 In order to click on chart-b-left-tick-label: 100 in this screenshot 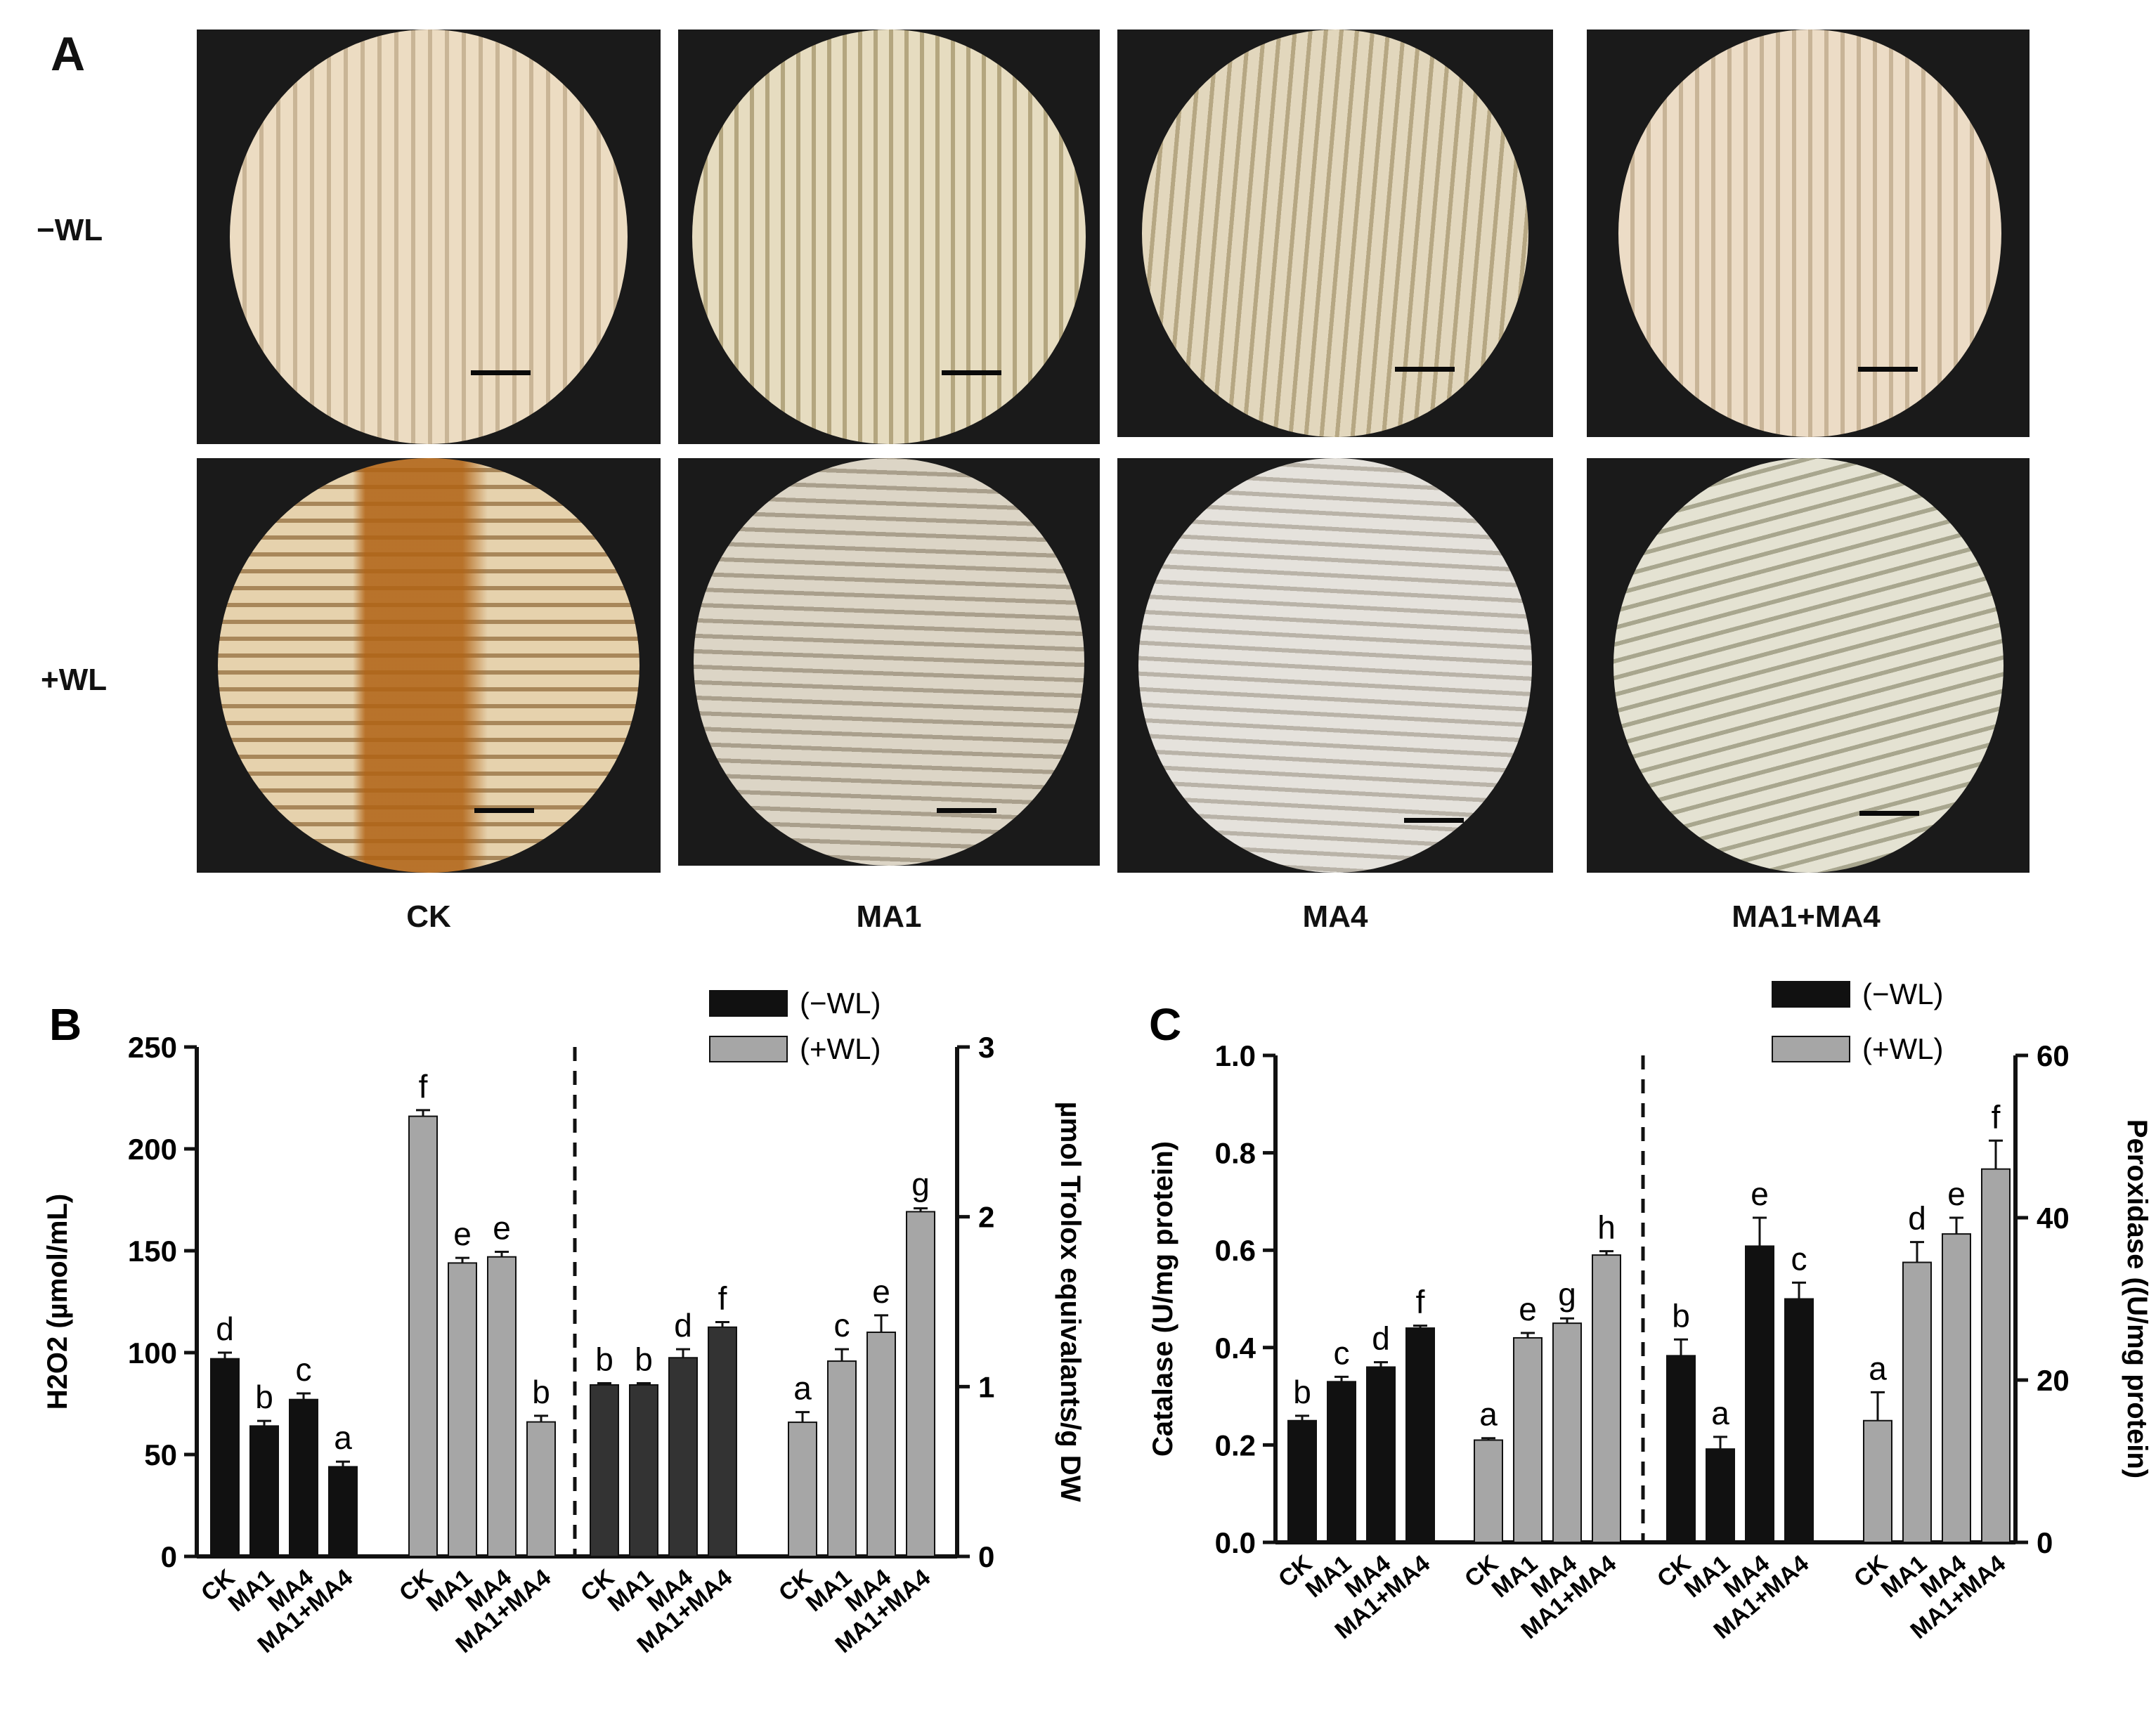, I will do `click(152, 1353)`.